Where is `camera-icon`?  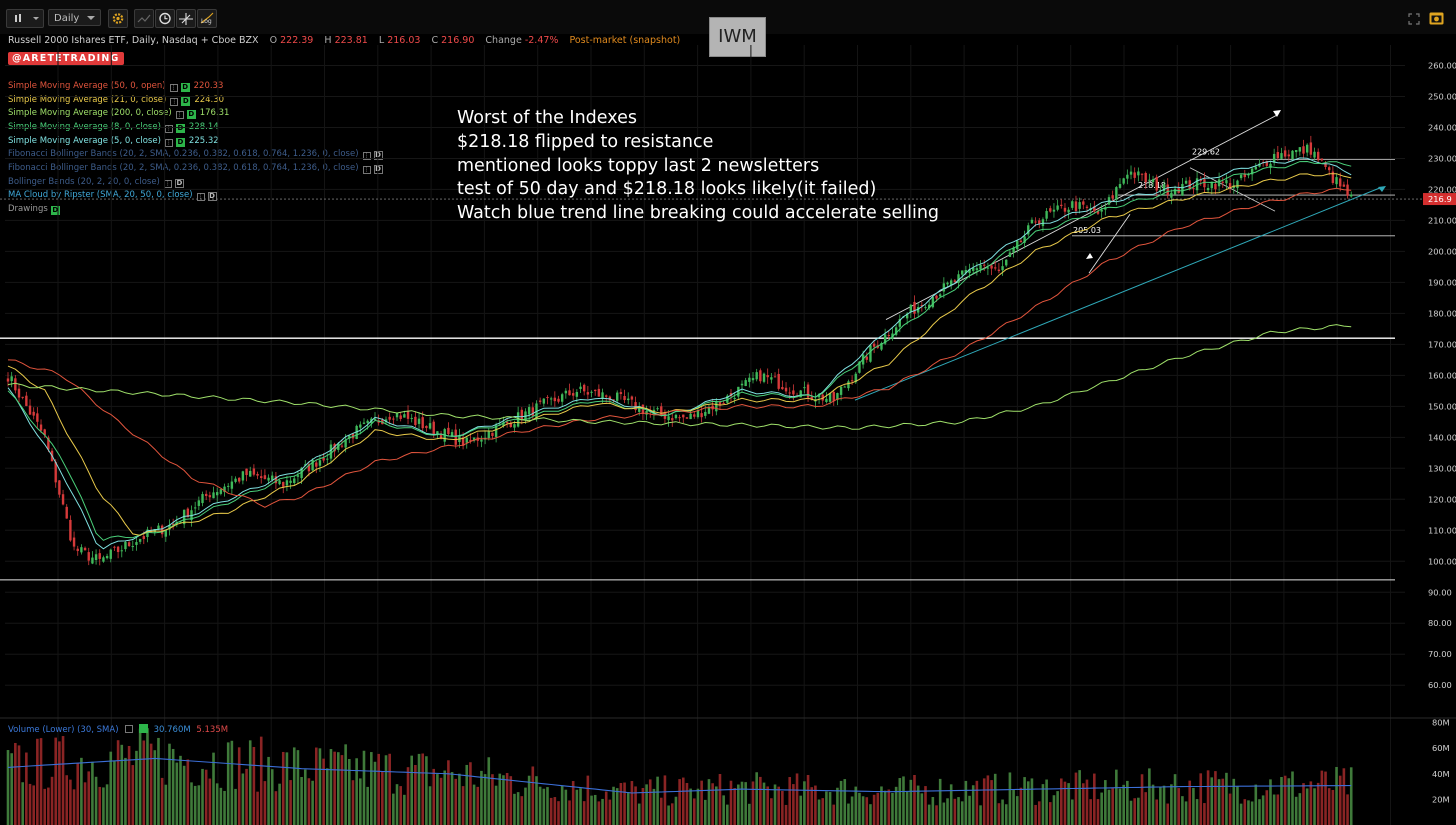
camera-icon is located at coordinates (1436, 18).